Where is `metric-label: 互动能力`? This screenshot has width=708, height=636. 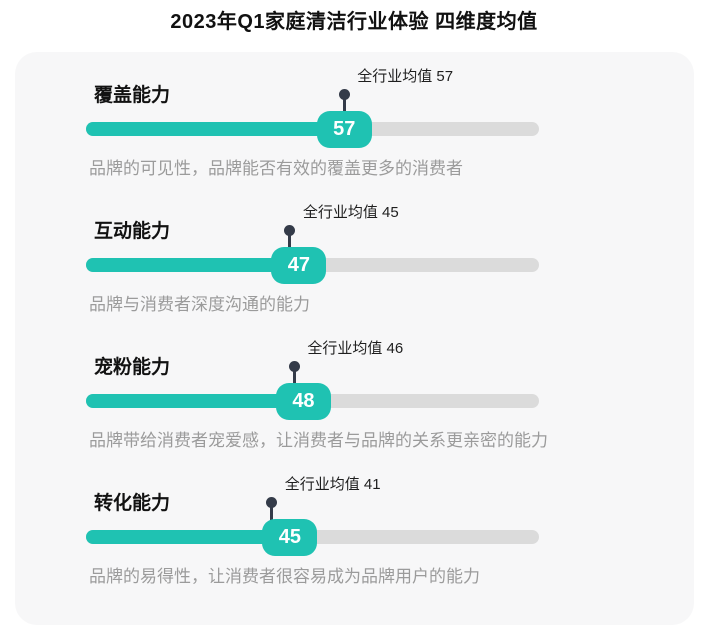 metric-label: 互动能力 is located at coordinates (132, 231).